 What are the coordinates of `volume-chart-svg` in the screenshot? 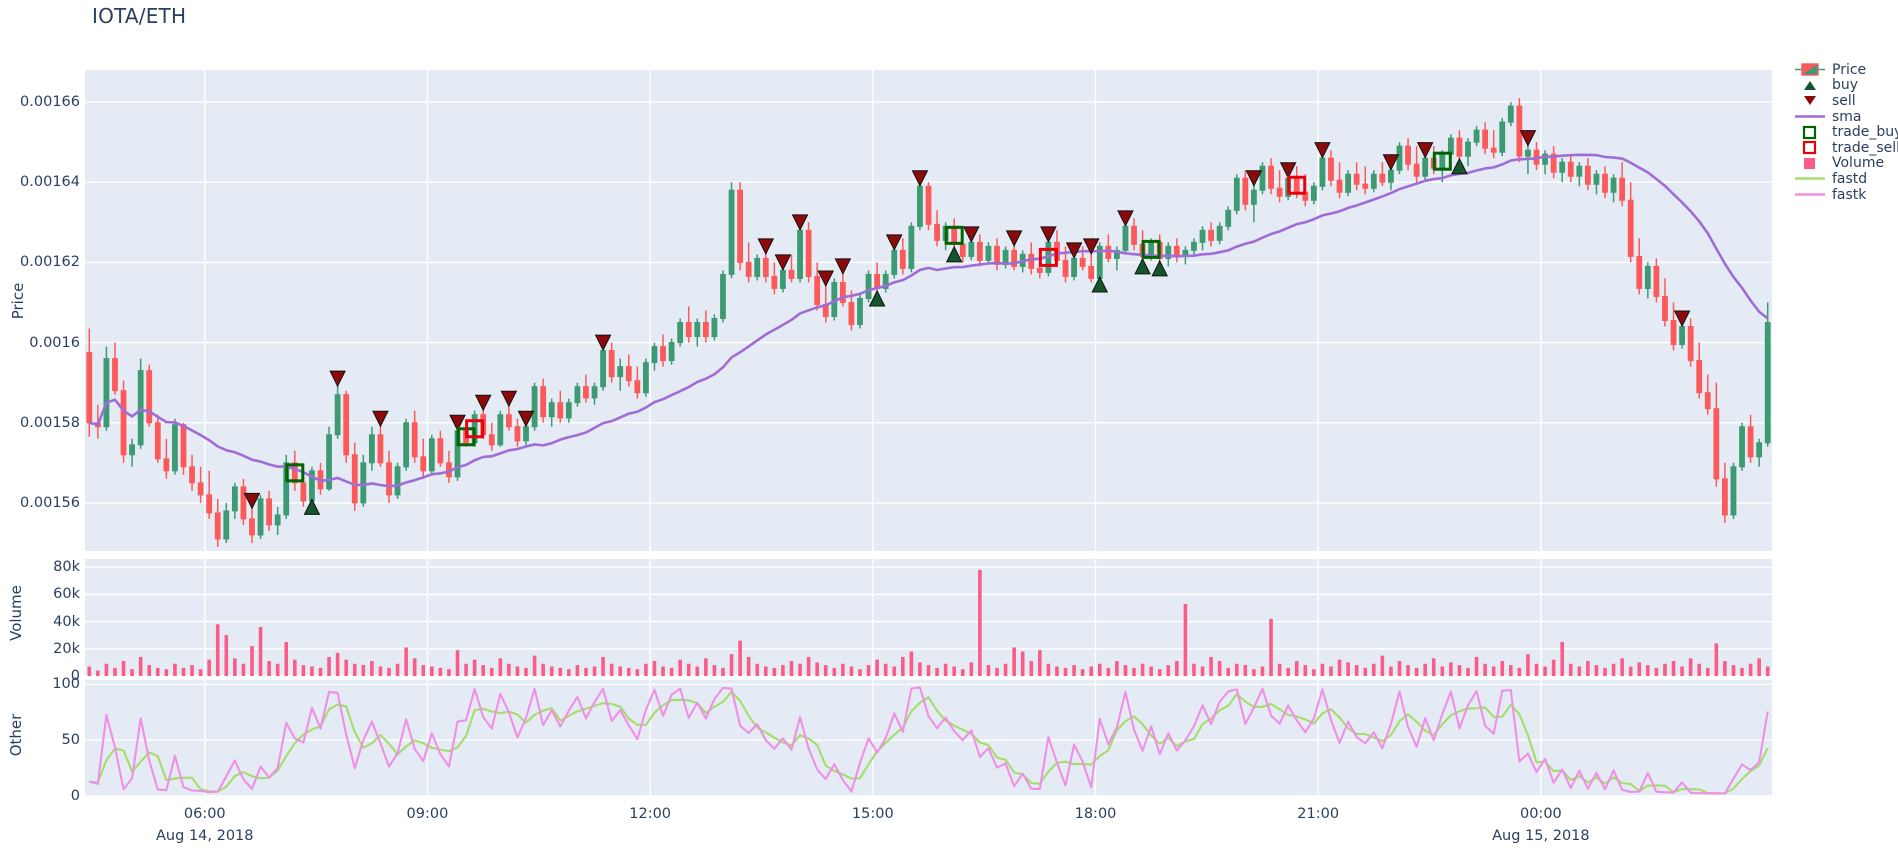 It's located at (928, 617).